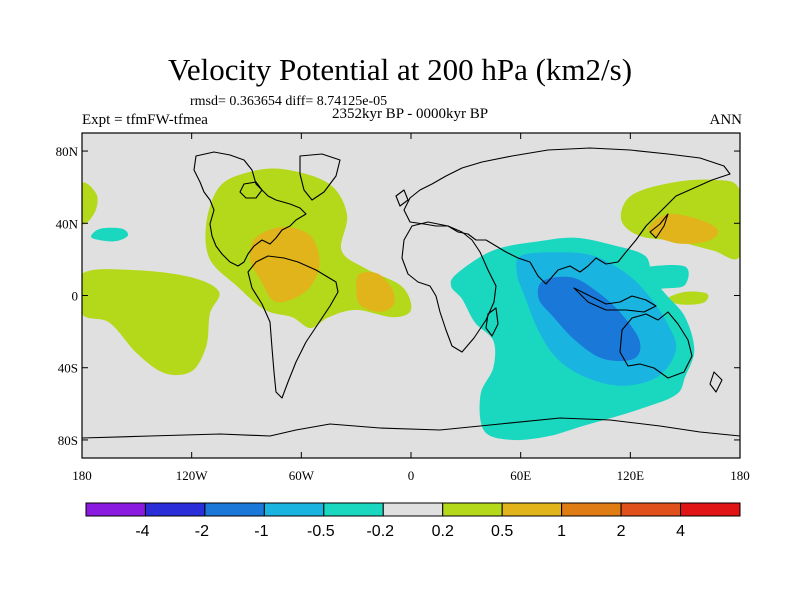  I want to click on coastline-hudson-bay, so click(251, 190).